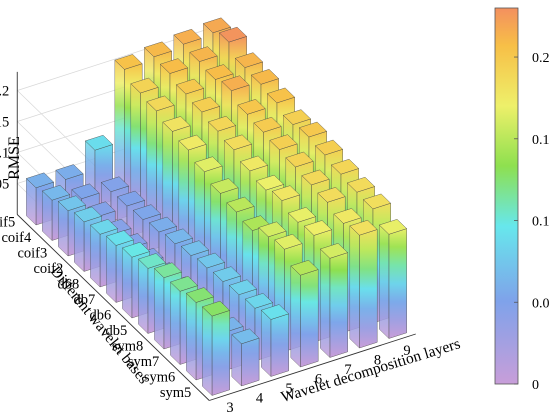 This screenshot has width=550, height=417. I want to click on x-tick-label: 7, so click(347, 370).